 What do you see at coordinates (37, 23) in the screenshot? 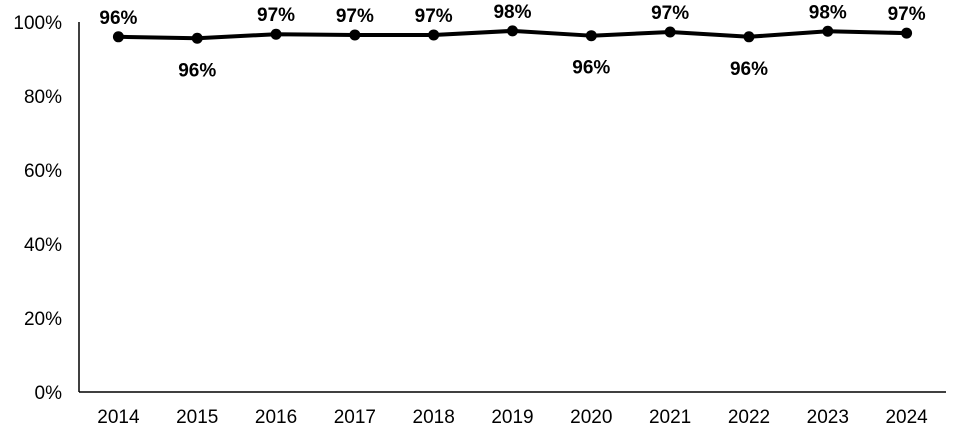
I see `y-tick-label: 100%` at bounding box center [37, 23].